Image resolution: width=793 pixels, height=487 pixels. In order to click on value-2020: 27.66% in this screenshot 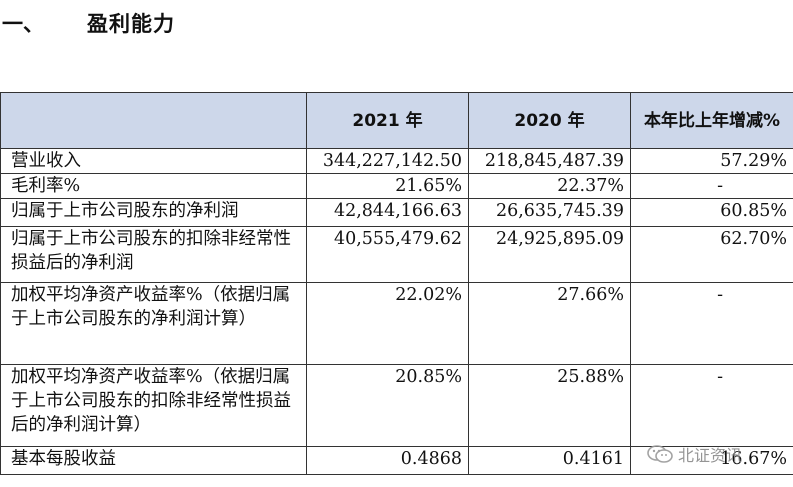, I will do `click(549, 323)`.